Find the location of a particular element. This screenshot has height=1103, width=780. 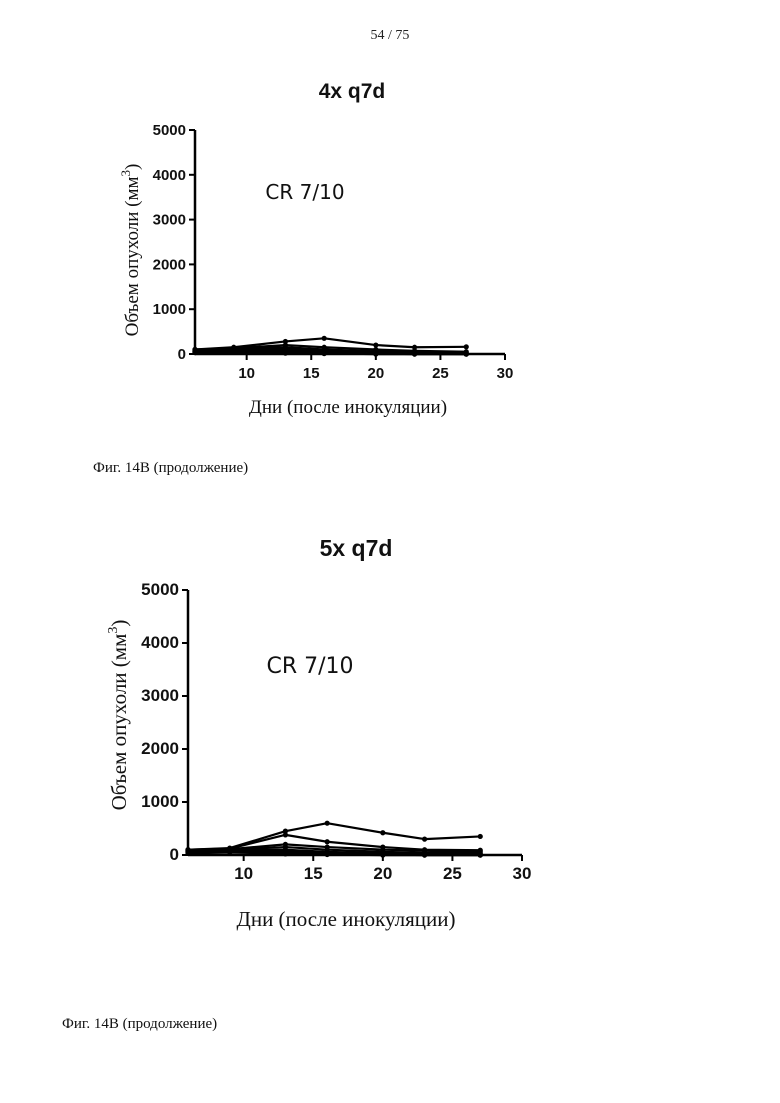

y-axis-label-sup: 3 is located at coordinates (113, 630).